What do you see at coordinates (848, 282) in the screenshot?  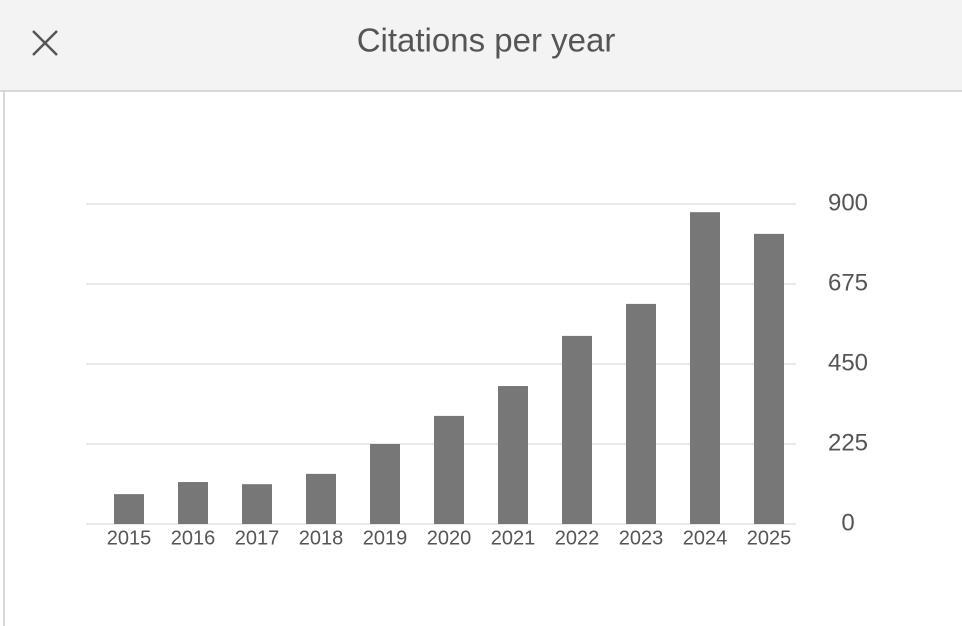 I see `y-tick-label: 675` at bounding box center [848, 282].